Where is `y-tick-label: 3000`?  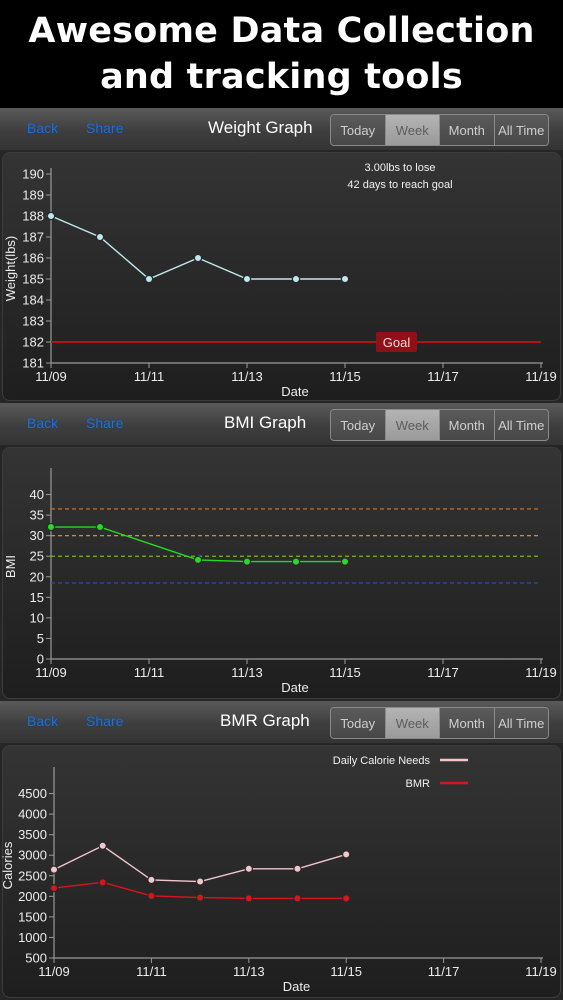
y-tick-label: 3000 is located at coordinates (32, 855).